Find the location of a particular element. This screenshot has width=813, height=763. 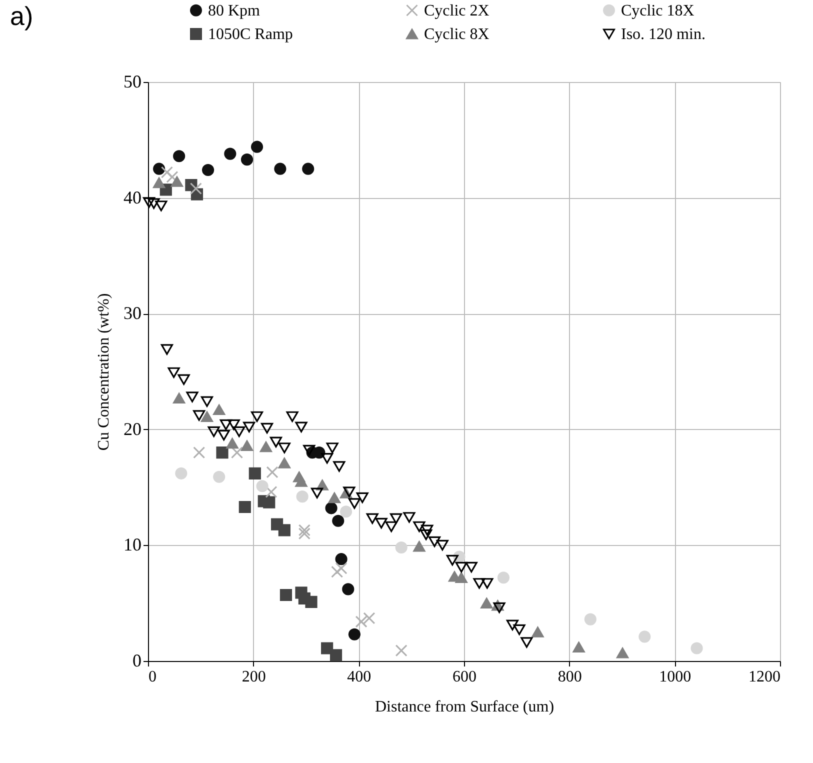

y-tick-label: 50 is located at coordinates (133, 82).